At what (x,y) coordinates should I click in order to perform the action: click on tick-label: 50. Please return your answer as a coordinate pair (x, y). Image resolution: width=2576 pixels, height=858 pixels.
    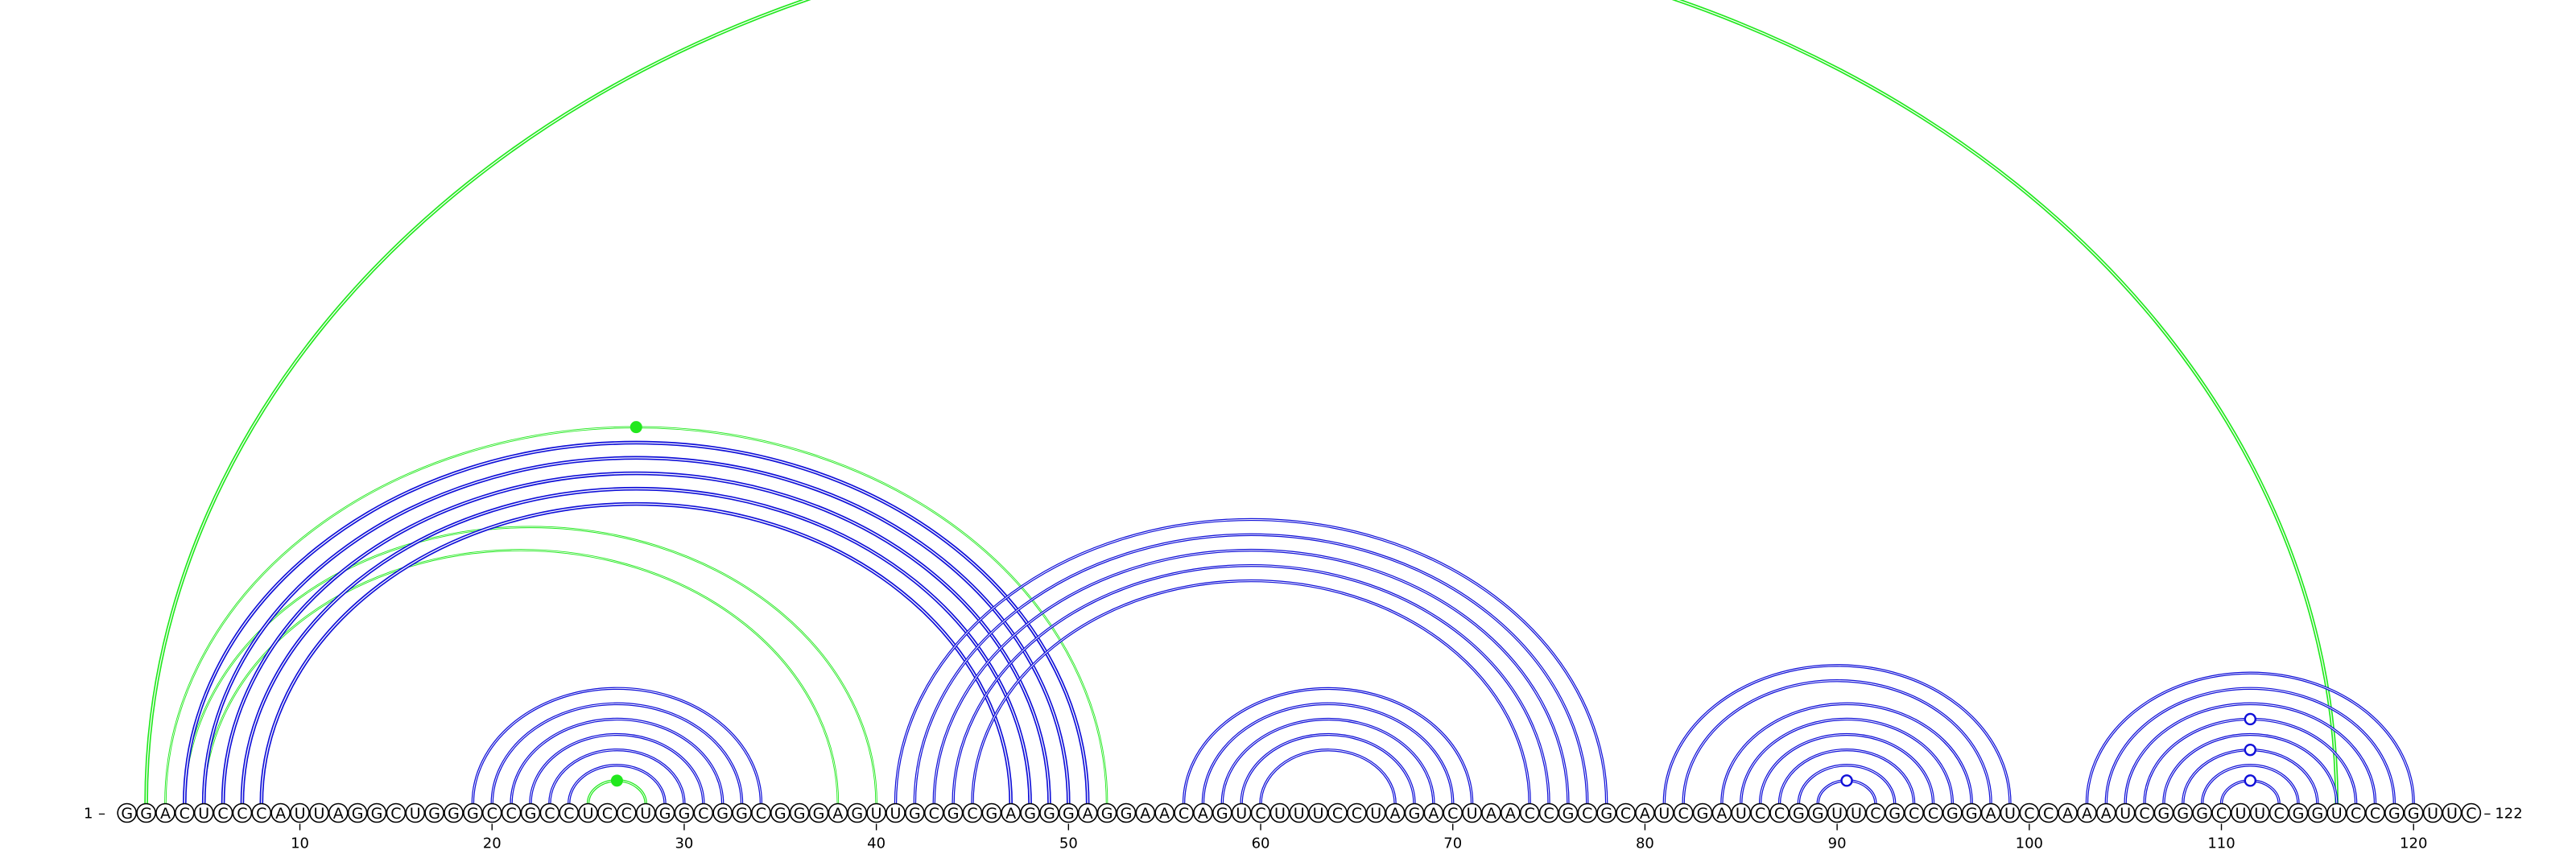
    Looking at the image, I should click on (1068, 844).